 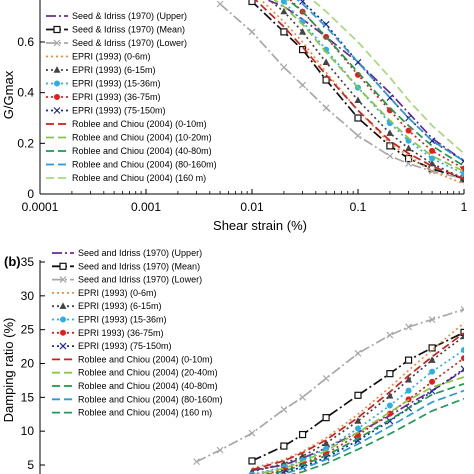 I want to click on x-tick-label: 0.0001, so click(x=40, y=207).